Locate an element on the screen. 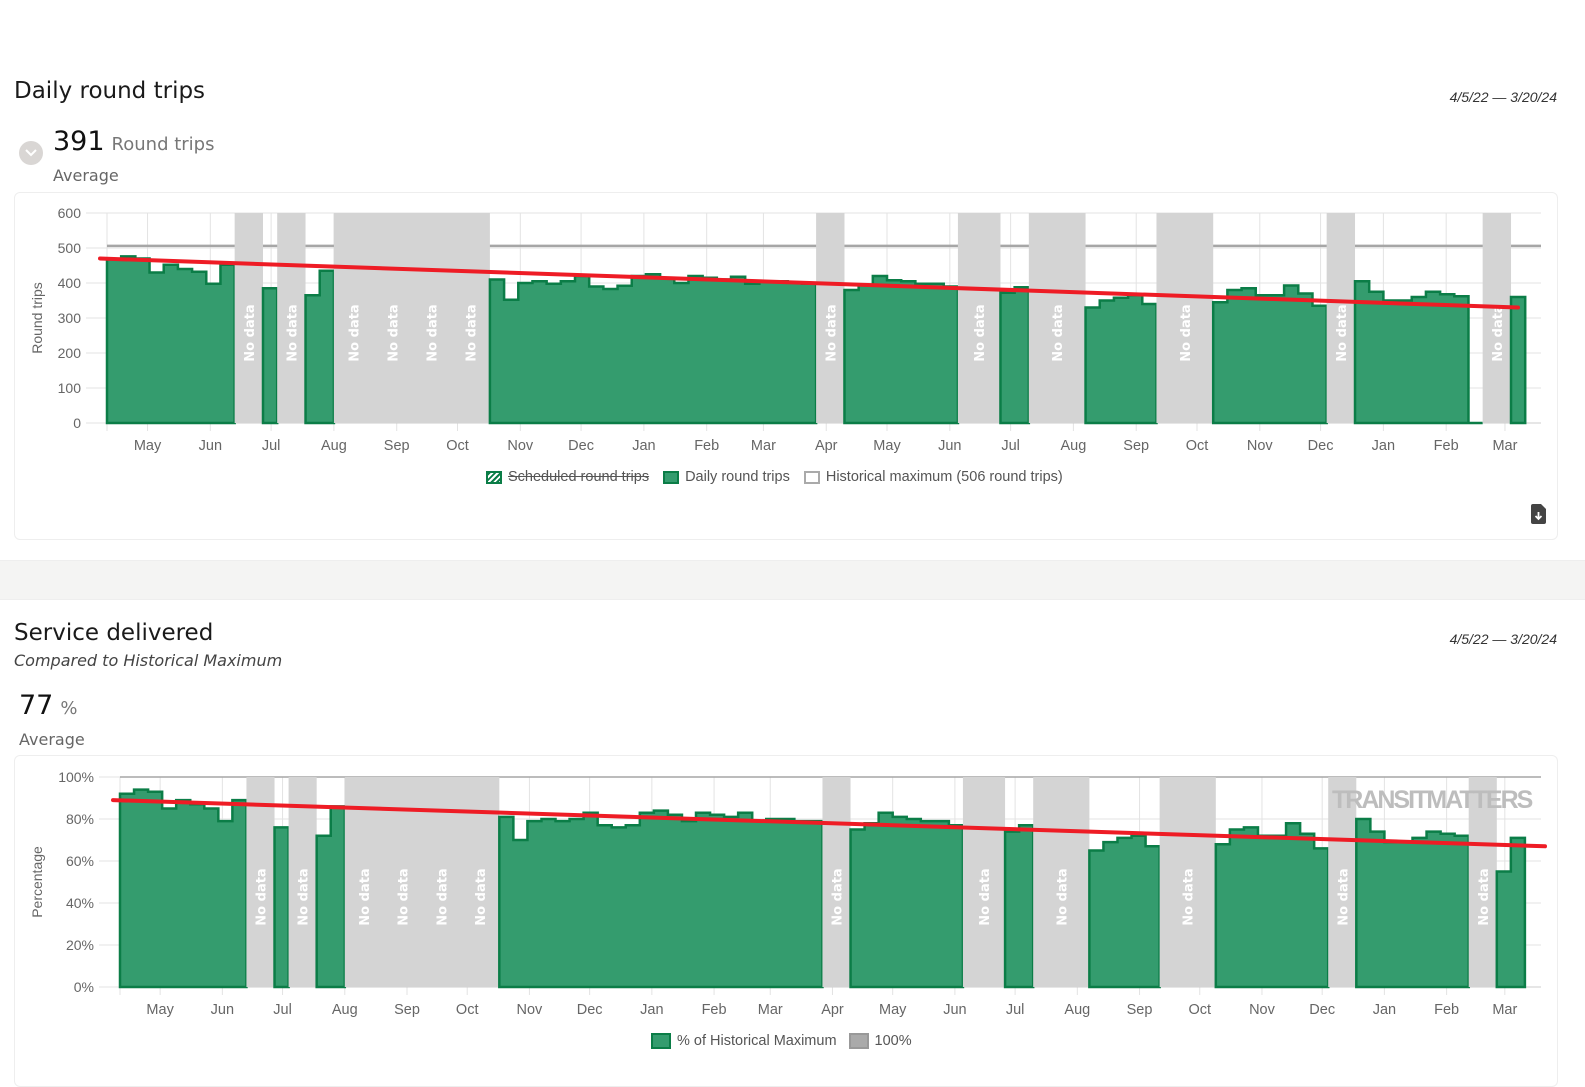  y-tick-label: 200 is located at coordinates (70, 353).